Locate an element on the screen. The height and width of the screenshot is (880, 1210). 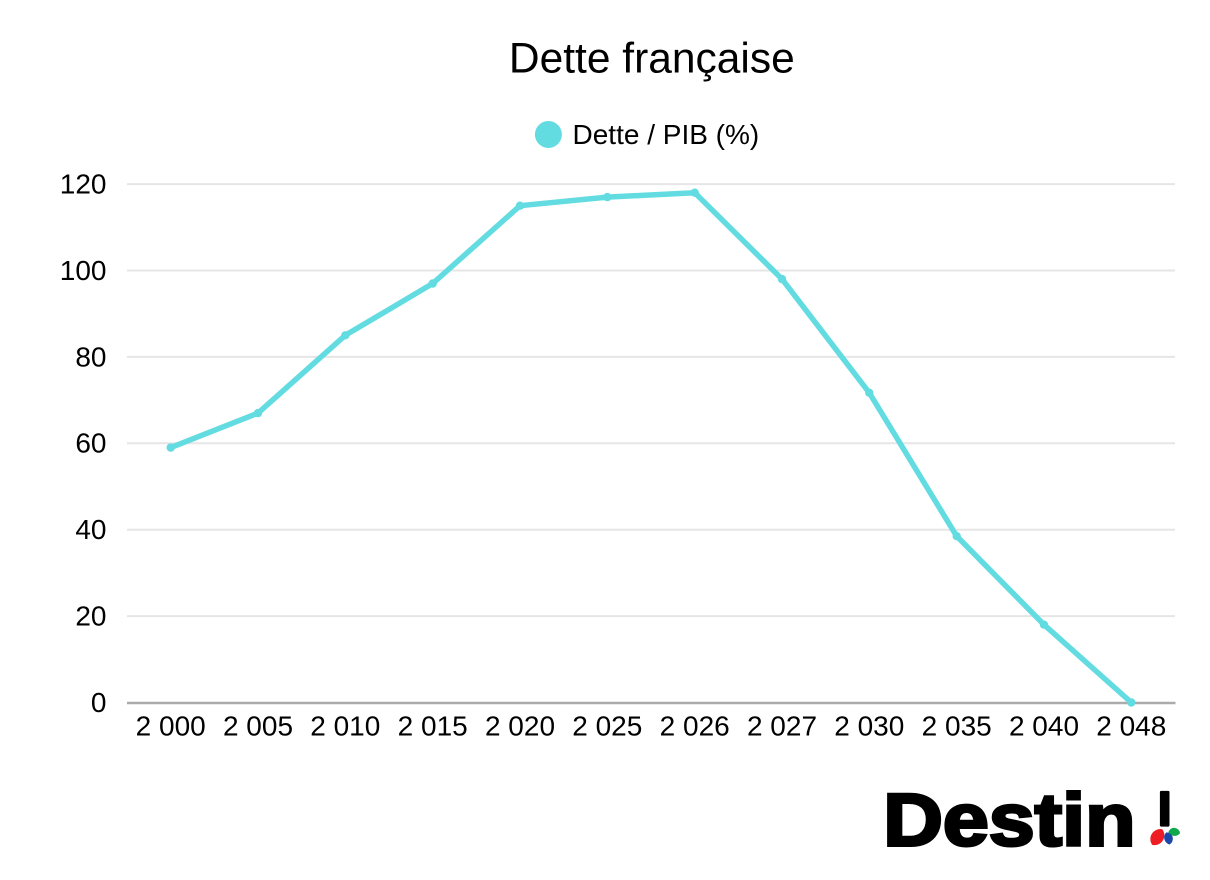
svg-text: 0 is located at coordinates (99, 702).